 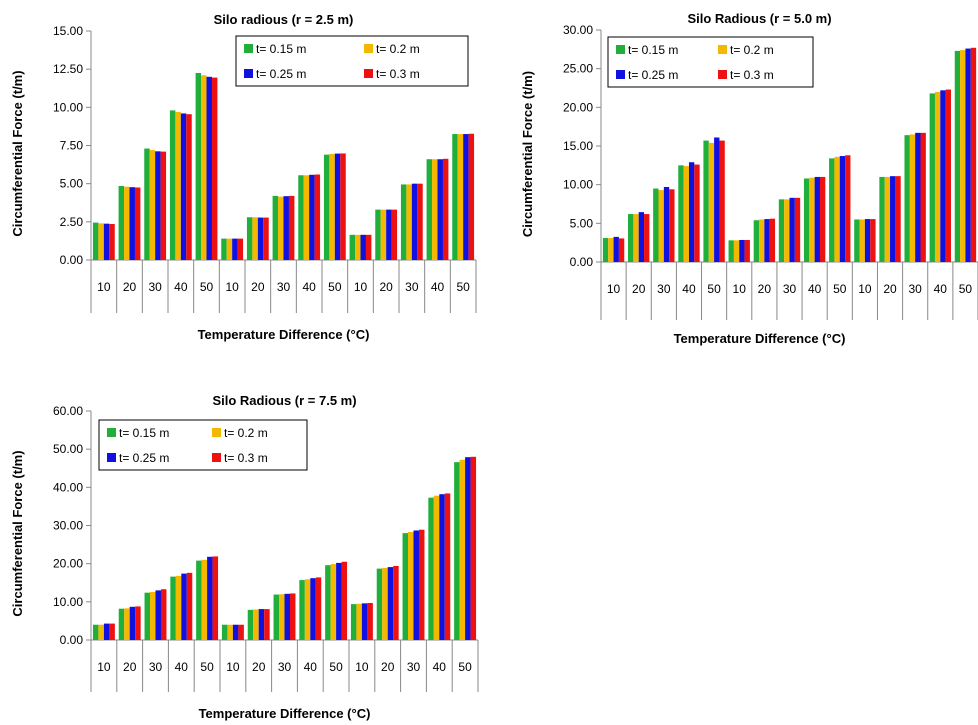 I want to click on bar-s3-c12, so click(x=893, y=219).